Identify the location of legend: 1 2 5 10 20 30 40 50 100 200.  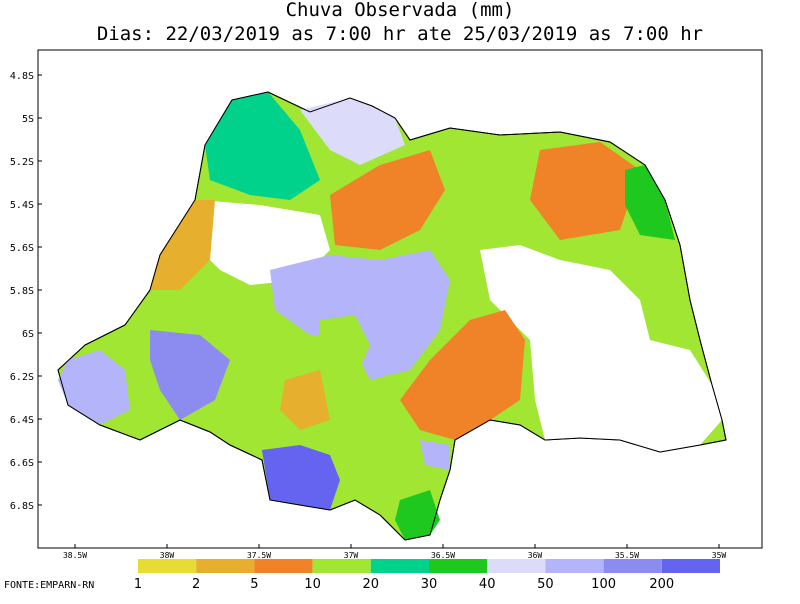
(427, 575).